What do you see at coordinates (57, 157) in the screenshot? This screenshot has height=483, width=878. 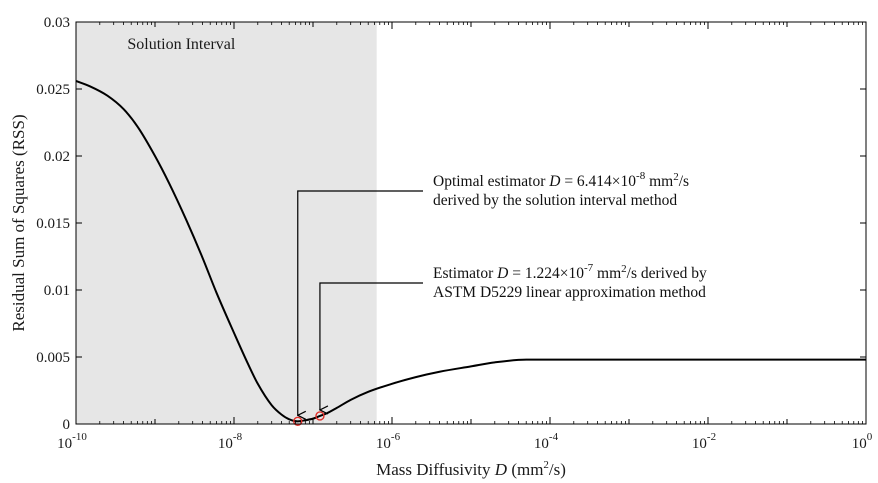 I see `y-tick-label: 0.02` at bounding box center [57, 157].